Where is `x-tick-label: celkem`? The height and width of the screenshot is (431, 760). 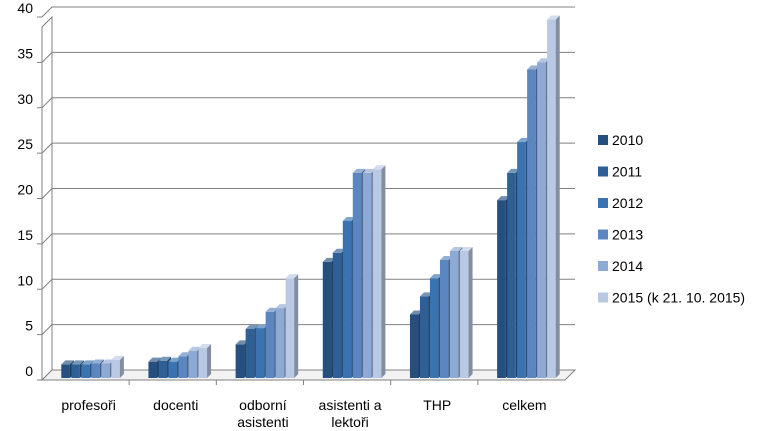
x-tick-label: celkem is located at coordinates (524, 405).